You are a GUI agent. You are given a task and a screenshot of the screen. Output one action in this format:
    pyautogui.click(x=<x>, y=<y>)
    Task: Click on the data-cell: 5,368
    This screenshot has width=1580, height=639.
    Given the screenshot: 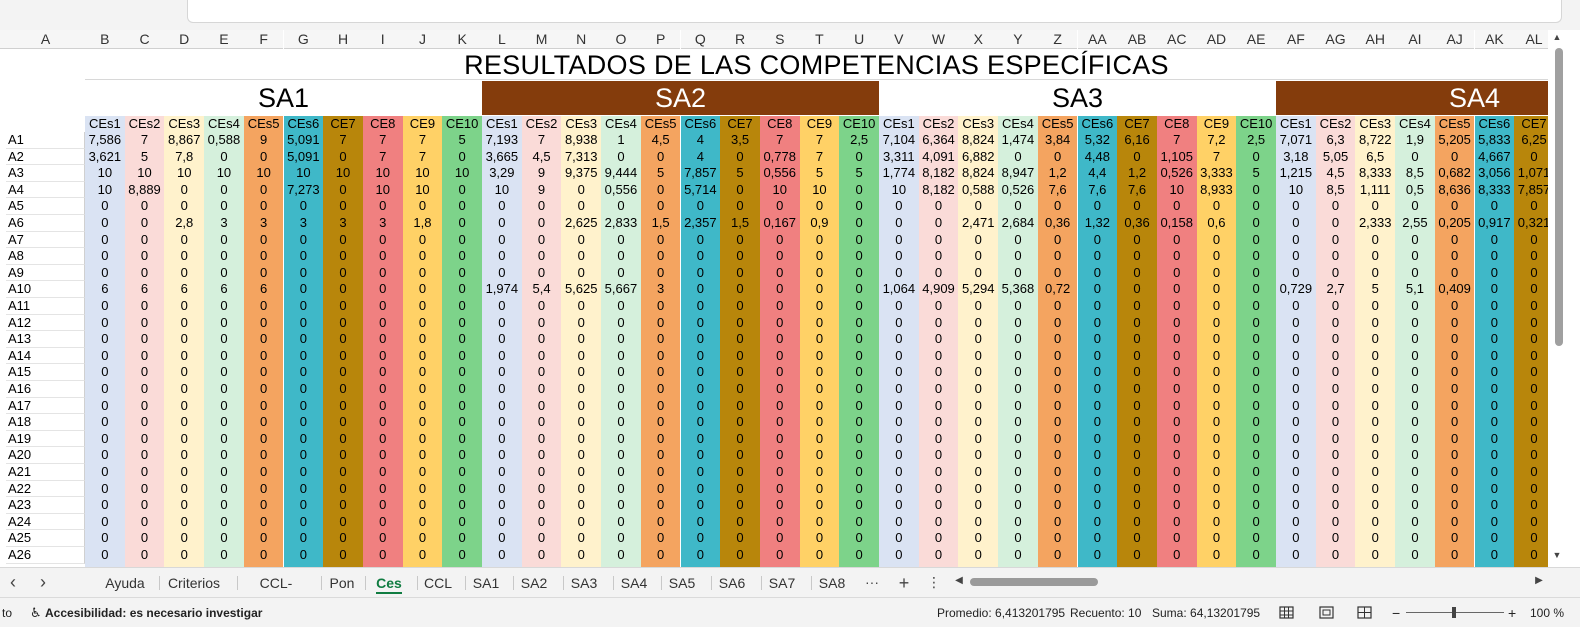 What is the action you would take?
    pyautogui.click(x=1018, y=289)
    